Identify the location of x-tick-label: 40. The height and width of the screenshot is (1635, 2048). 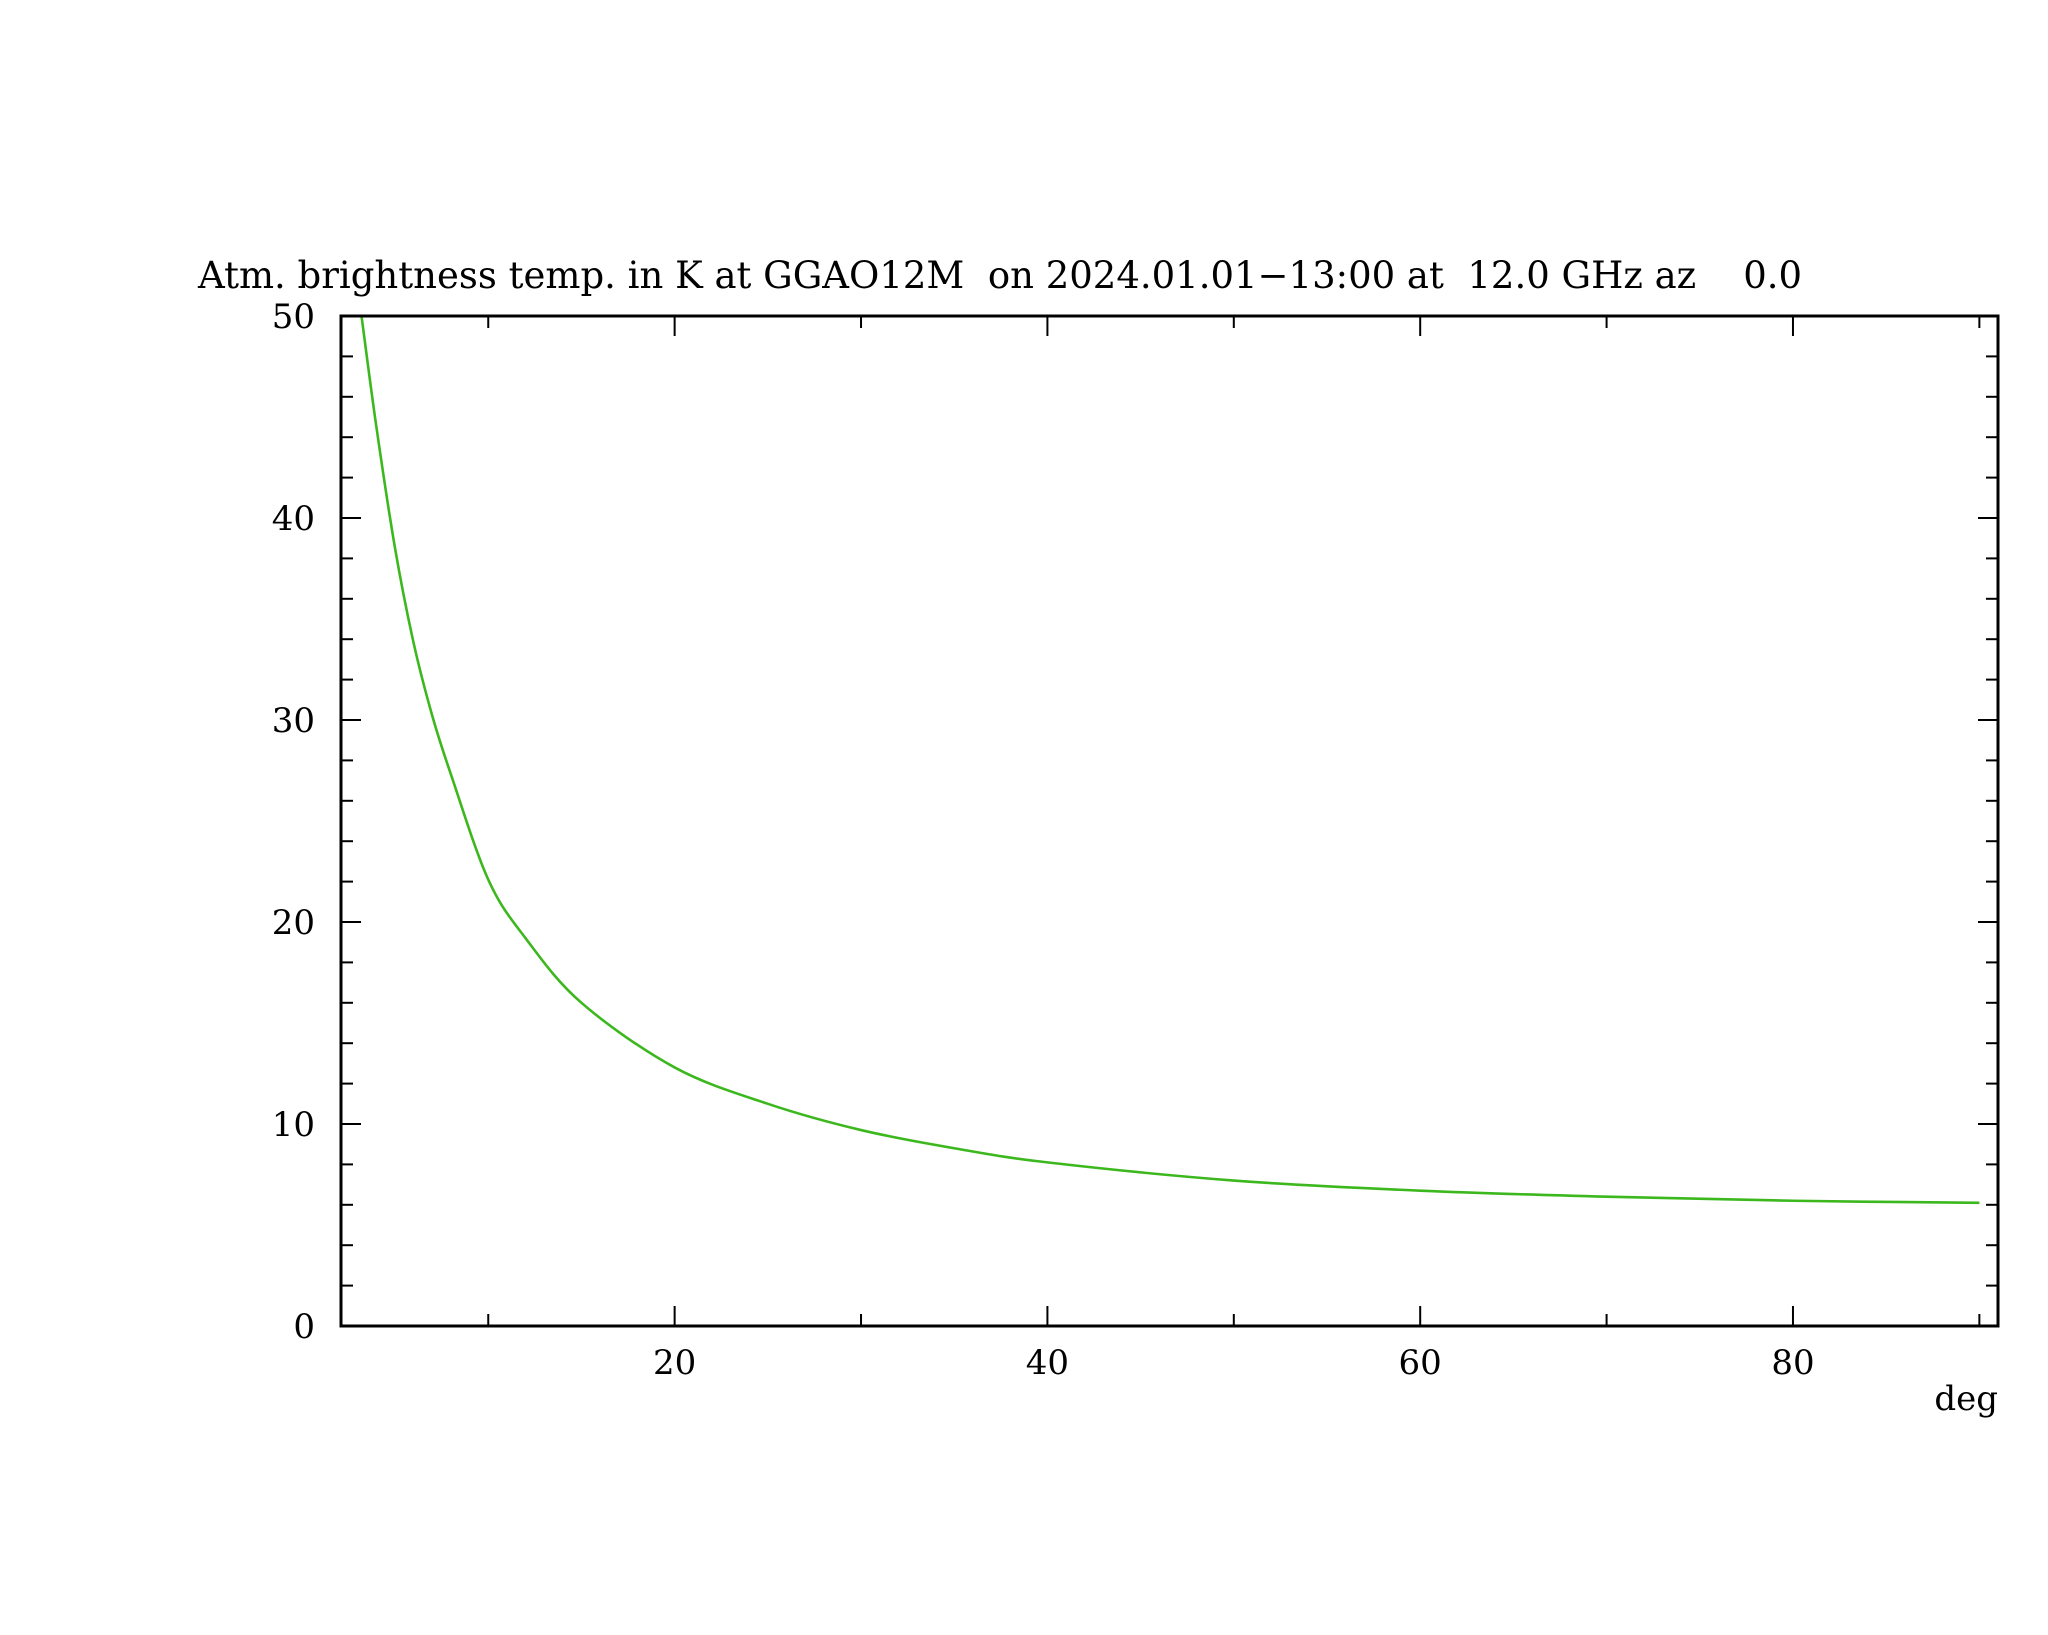
(1047, 1363).